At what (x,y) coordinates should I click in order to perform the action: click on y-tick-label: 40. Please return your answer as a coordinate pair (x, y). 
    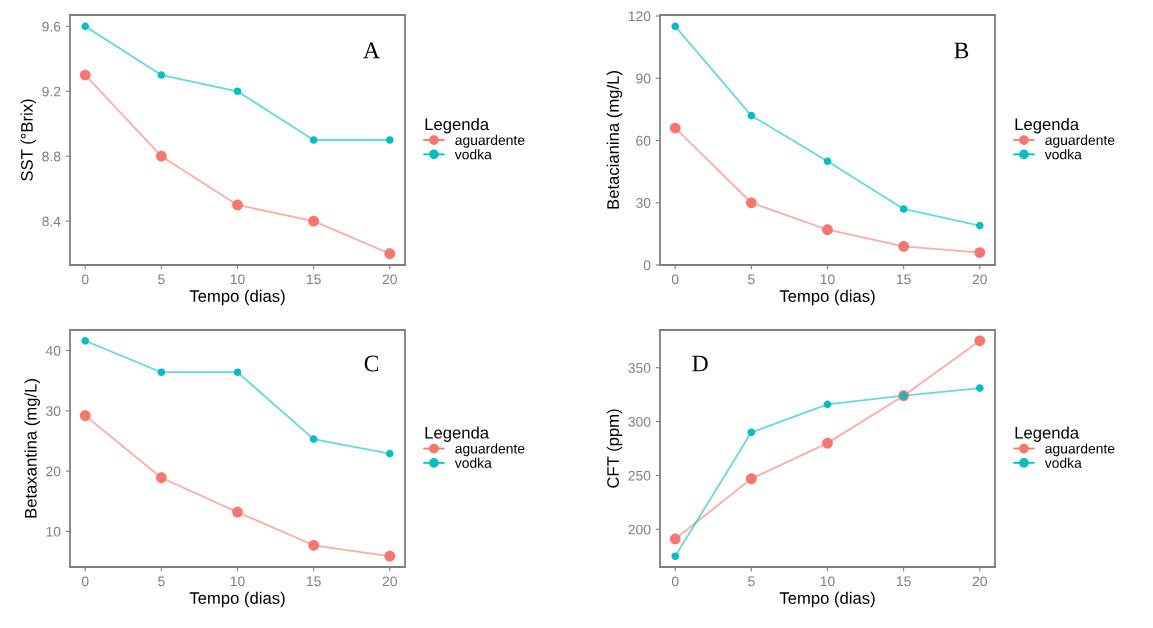
    Looking at the image, I should click on (53, 350).